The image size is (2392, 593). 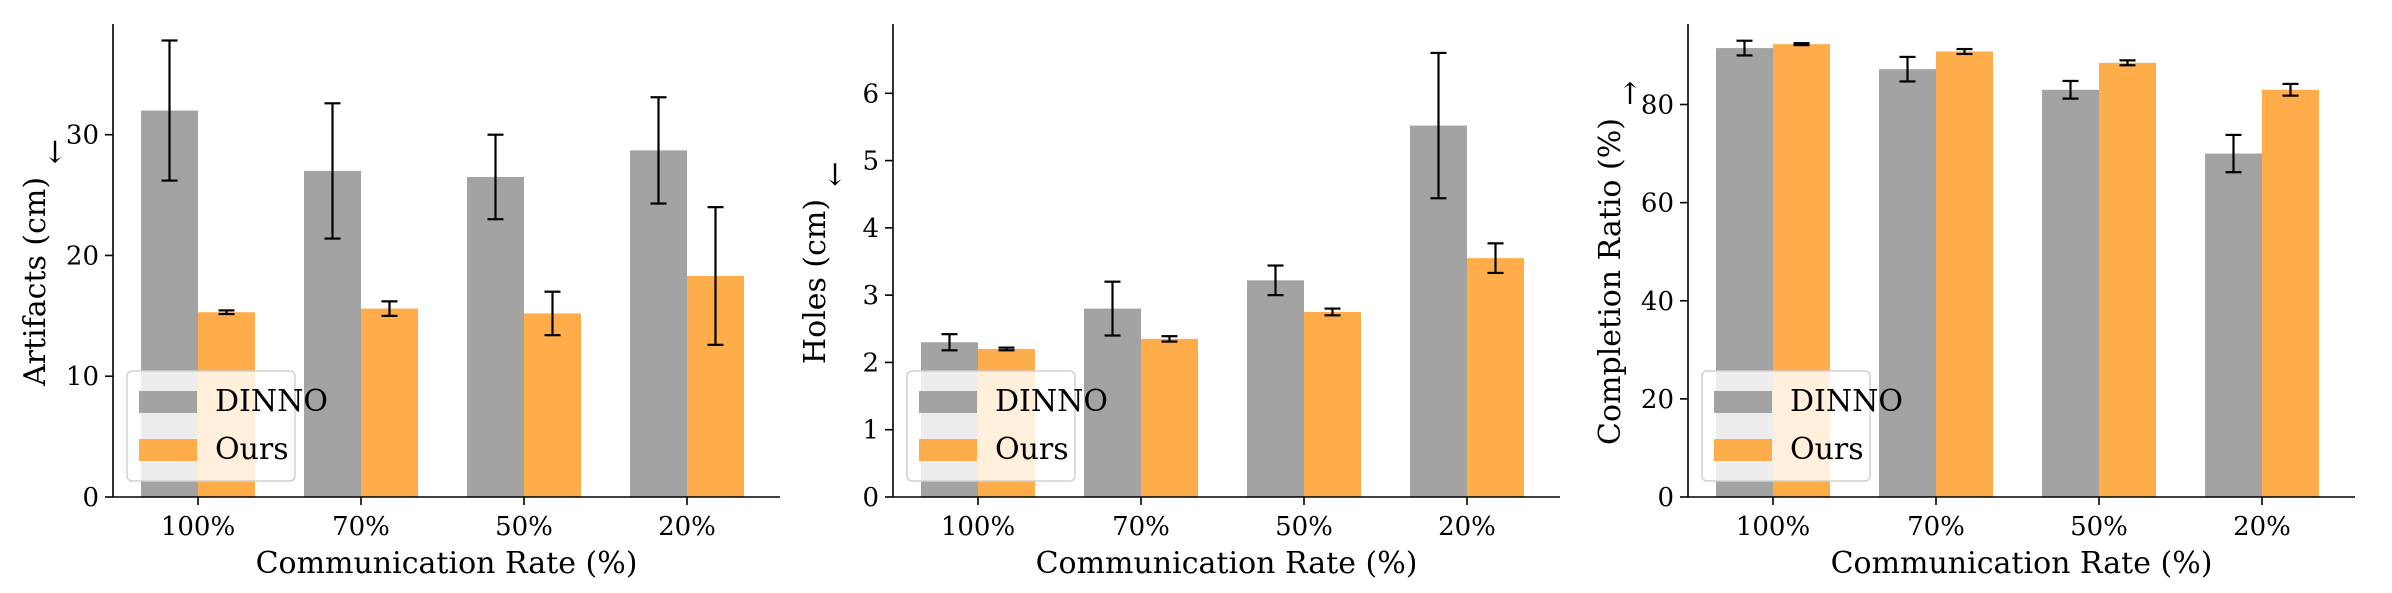 I want to click on y-axis-label: Completion Ratio (%), so click(x=1610, y=281).